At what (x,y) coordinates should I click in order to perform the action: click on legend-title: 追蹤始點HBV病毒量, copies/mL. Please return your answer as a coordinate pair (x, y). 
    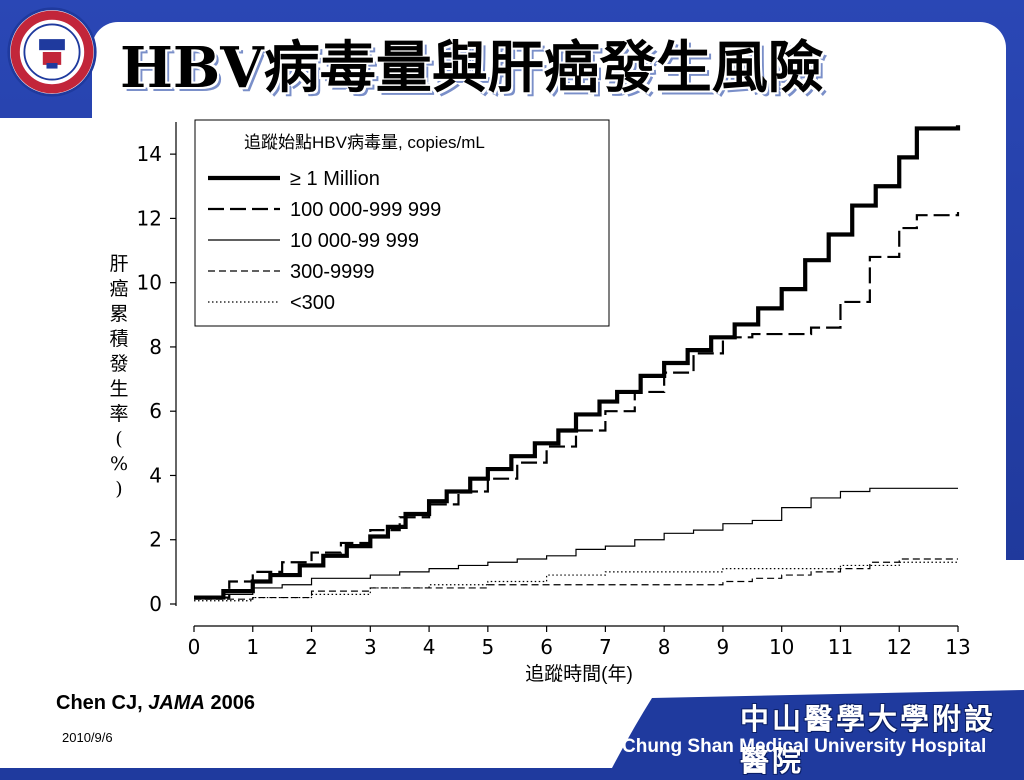
    Looking at the image, I should click on (364, 142).